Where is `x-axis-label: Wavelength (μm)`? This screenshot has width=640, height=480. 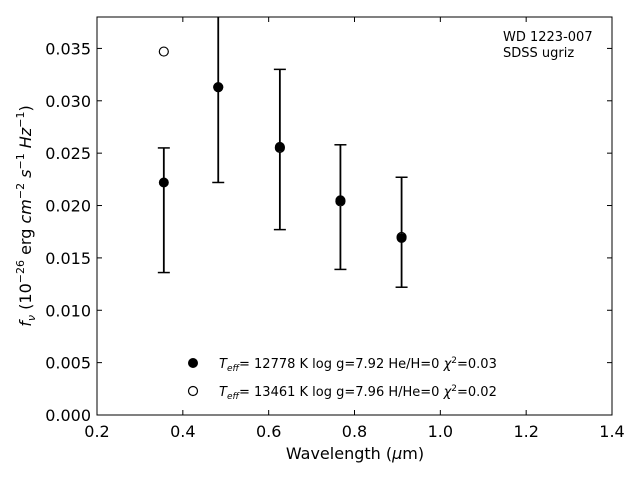
x-axis-label: Wavelength (μm) is located at coordinates (355, 453).